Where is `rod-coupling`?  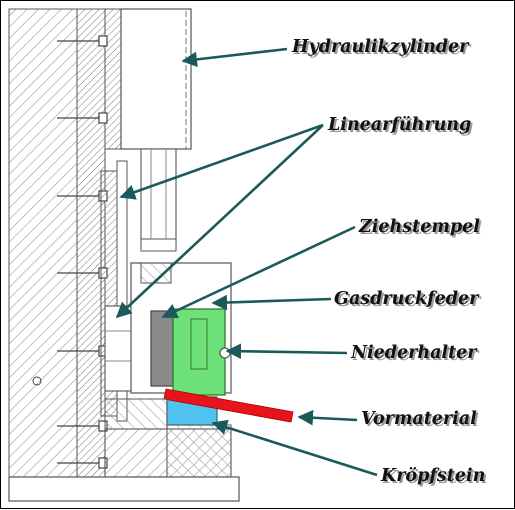
rod-coupling is located at coordinates (158, 245).